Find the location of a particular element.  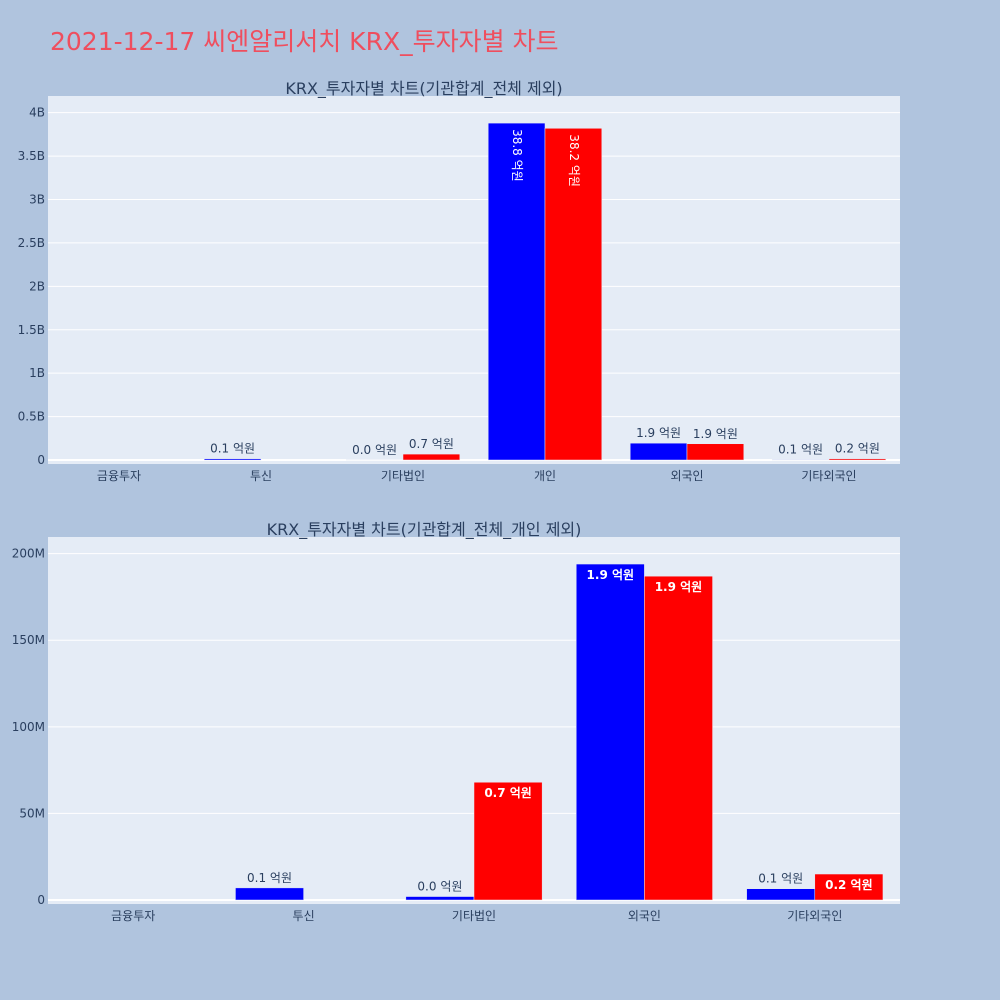

chart-title: KRX_투자자별 차트(기관합계_전체_개인 제외) is located at coordinates (424, 530).